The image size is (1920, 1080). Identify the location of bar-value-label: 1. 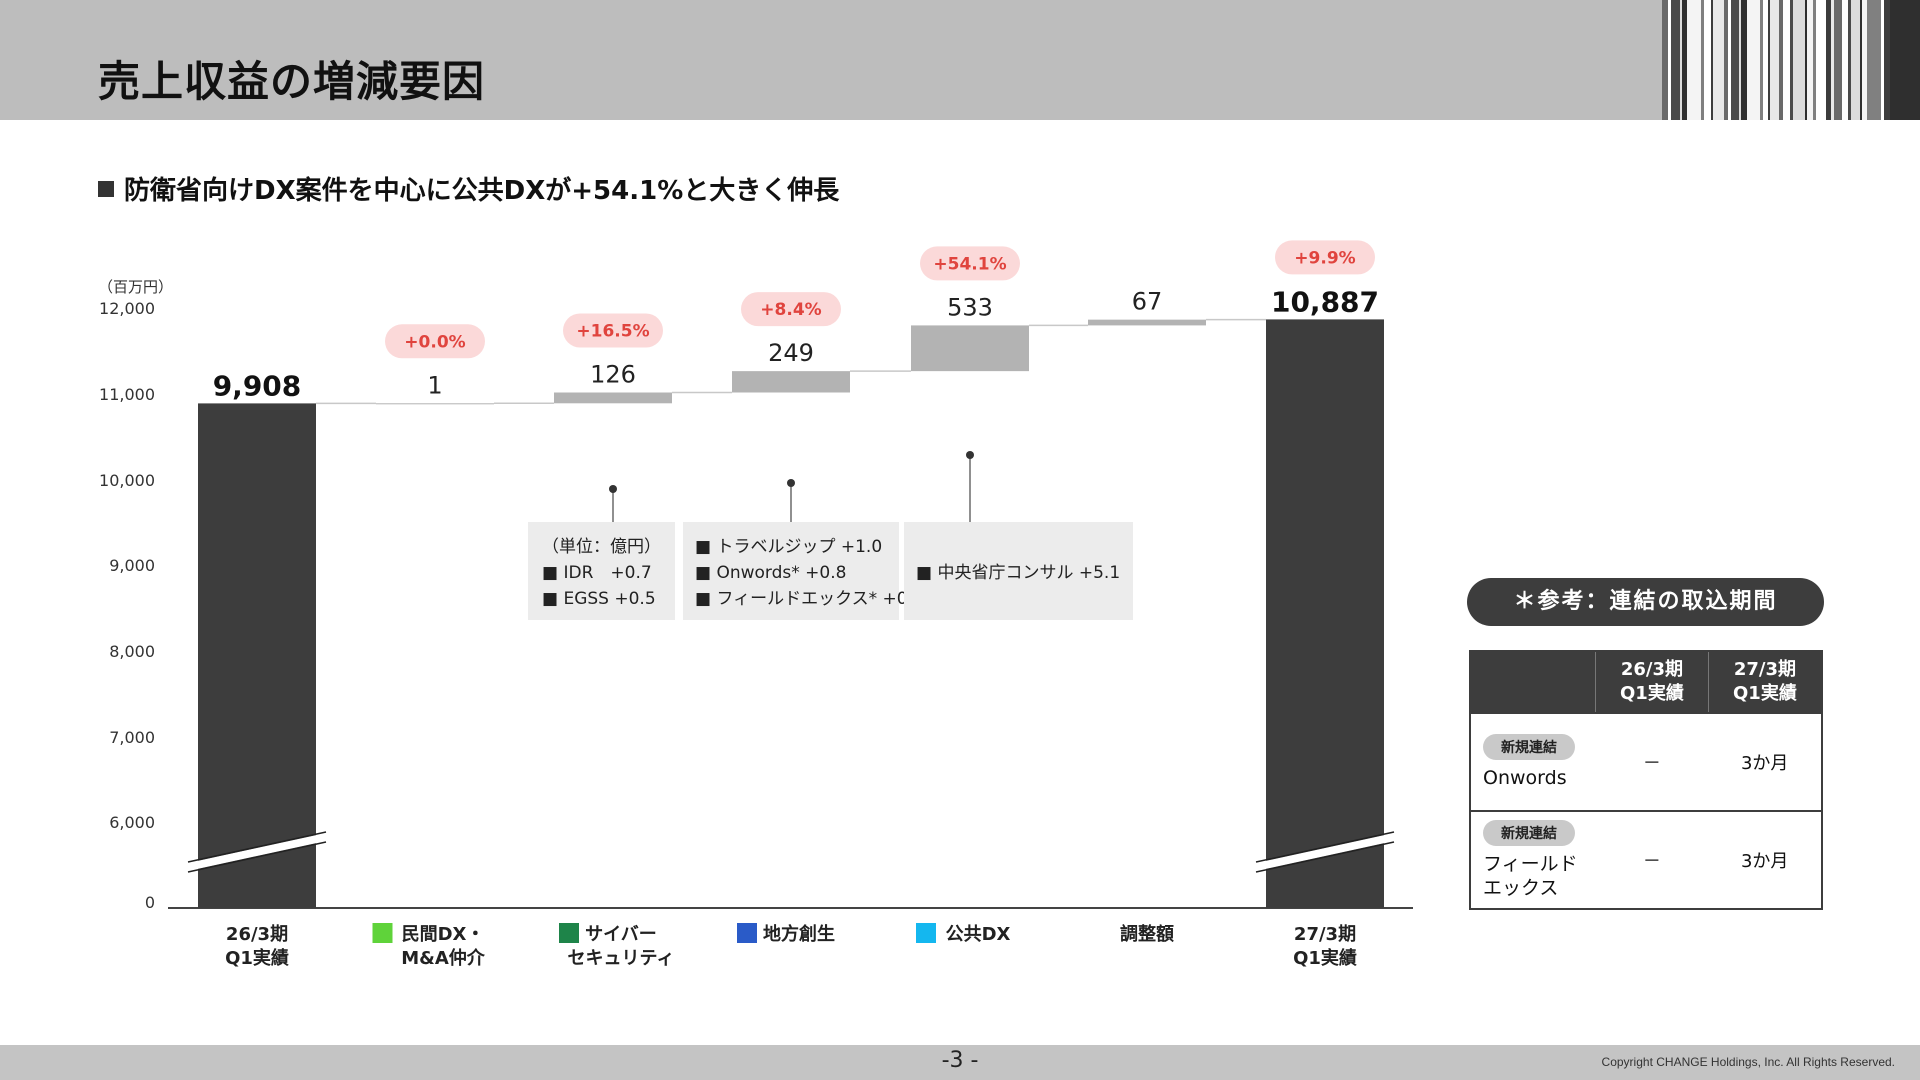
(434, 385).